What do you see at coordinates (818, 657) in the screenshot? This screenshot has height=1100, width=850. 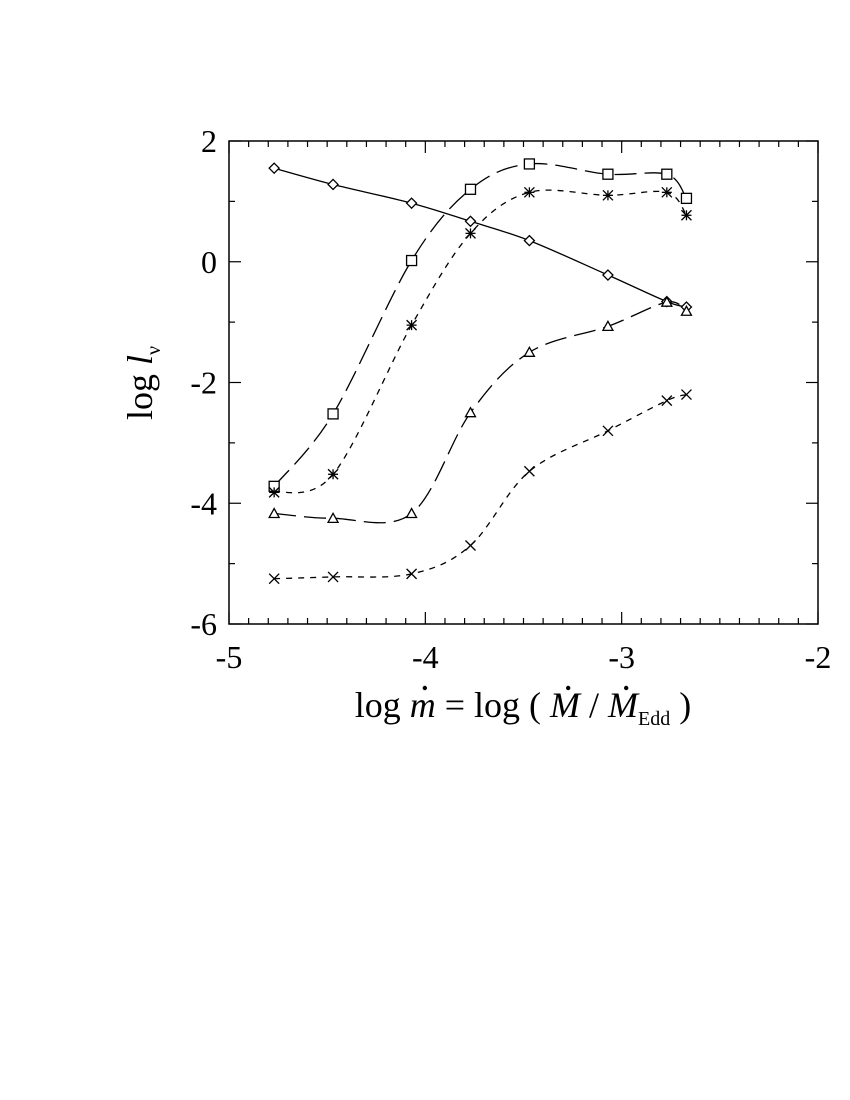 I see `x-tick-label: -2` at bounding box center [818, 657].